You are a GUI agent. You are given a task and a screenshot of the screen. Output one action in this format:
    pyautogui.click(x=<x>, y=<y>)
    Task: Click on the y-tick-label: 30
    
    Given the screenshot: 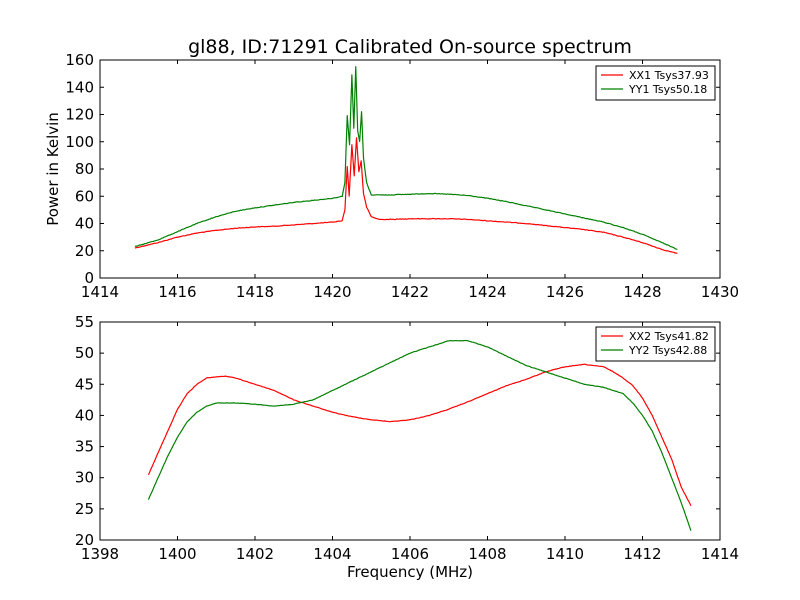 What is the action you would take?
    pyautogui.click(x=84, y=478)
    